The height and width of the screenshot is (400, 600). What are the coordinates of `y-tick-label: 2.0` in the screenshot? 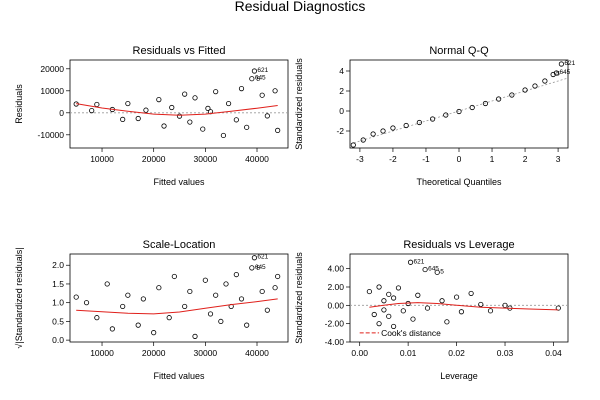 It's located at (58, 265).